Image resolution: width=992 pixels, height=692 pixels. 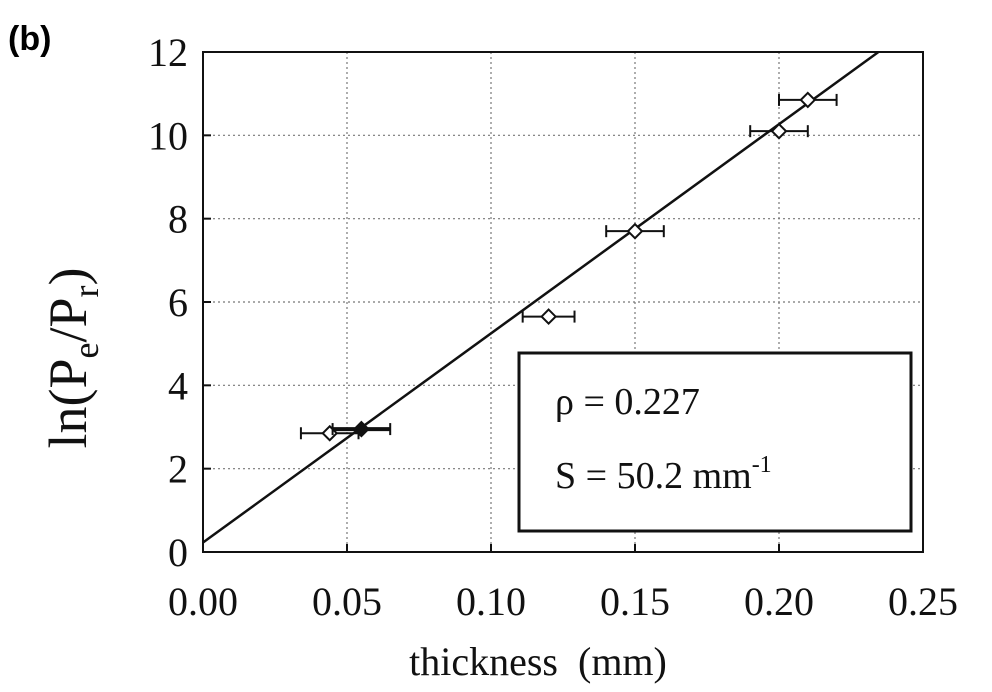 I want to click on x-tick-label: 0.05, so click(x=347, y=601).